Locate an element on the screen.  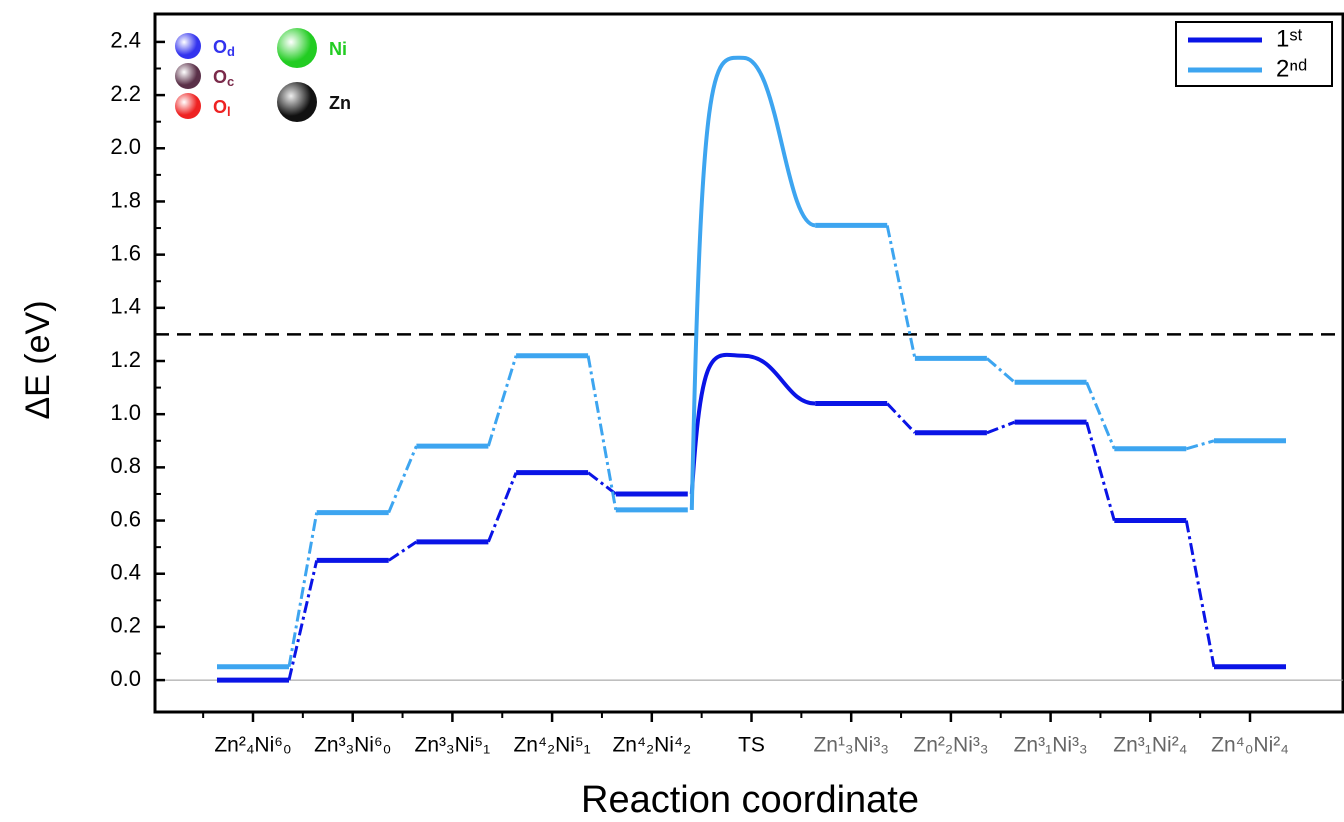
atom-label: Oc is located at coordinates (223, 78).